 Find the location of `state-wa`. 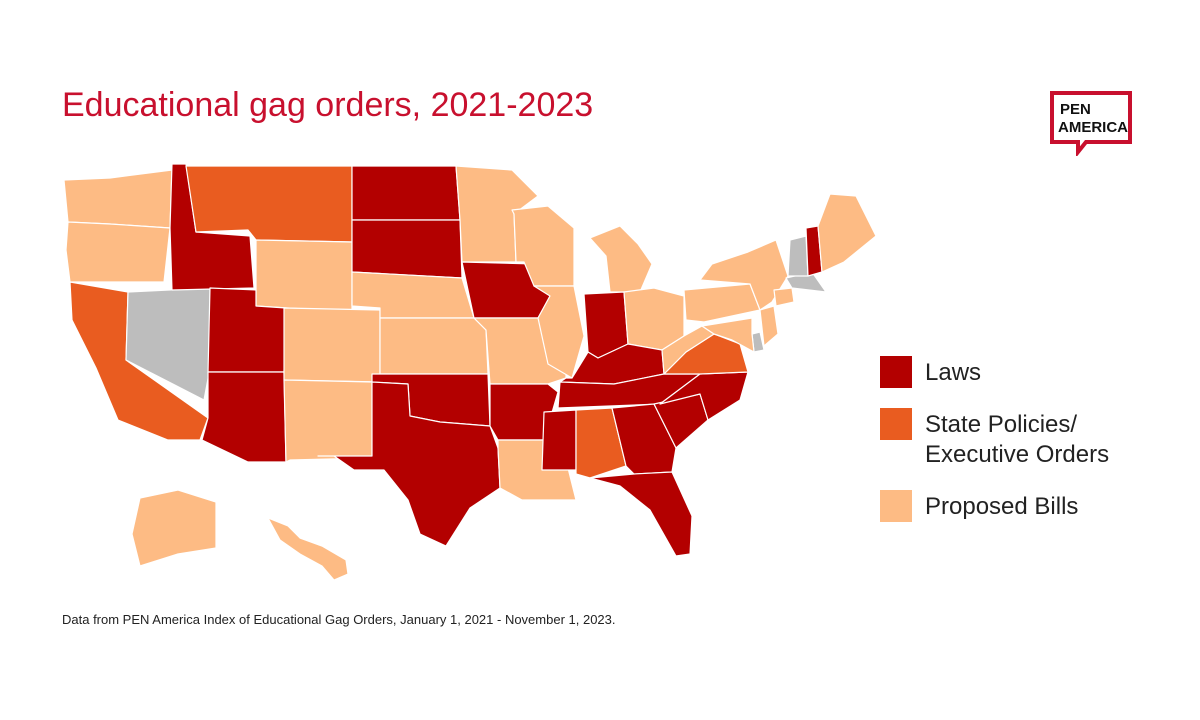

state-wa is located at coordinates (118, 199).